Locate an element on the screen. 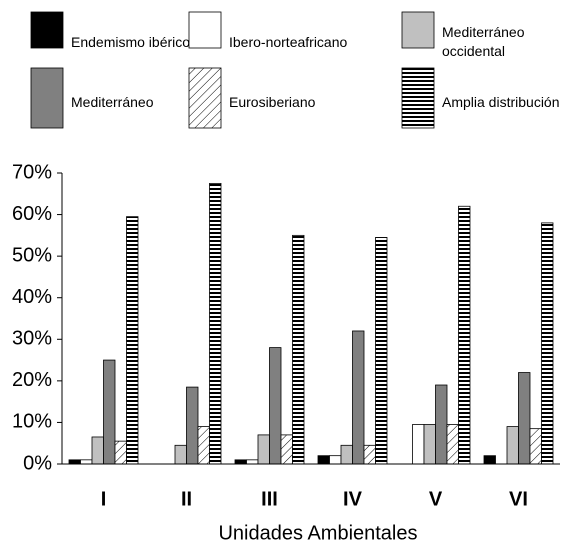  x-tick-label: IV is located at coordinates (353, 499).